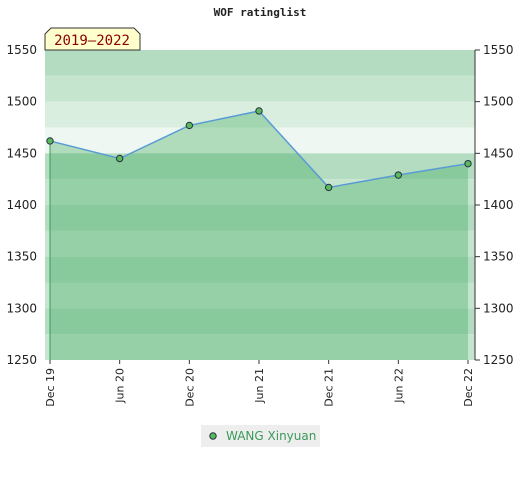 The height and width of the screenshot is (484, 520). I want to click on period-label: 2019–2022, so click(92, 41).